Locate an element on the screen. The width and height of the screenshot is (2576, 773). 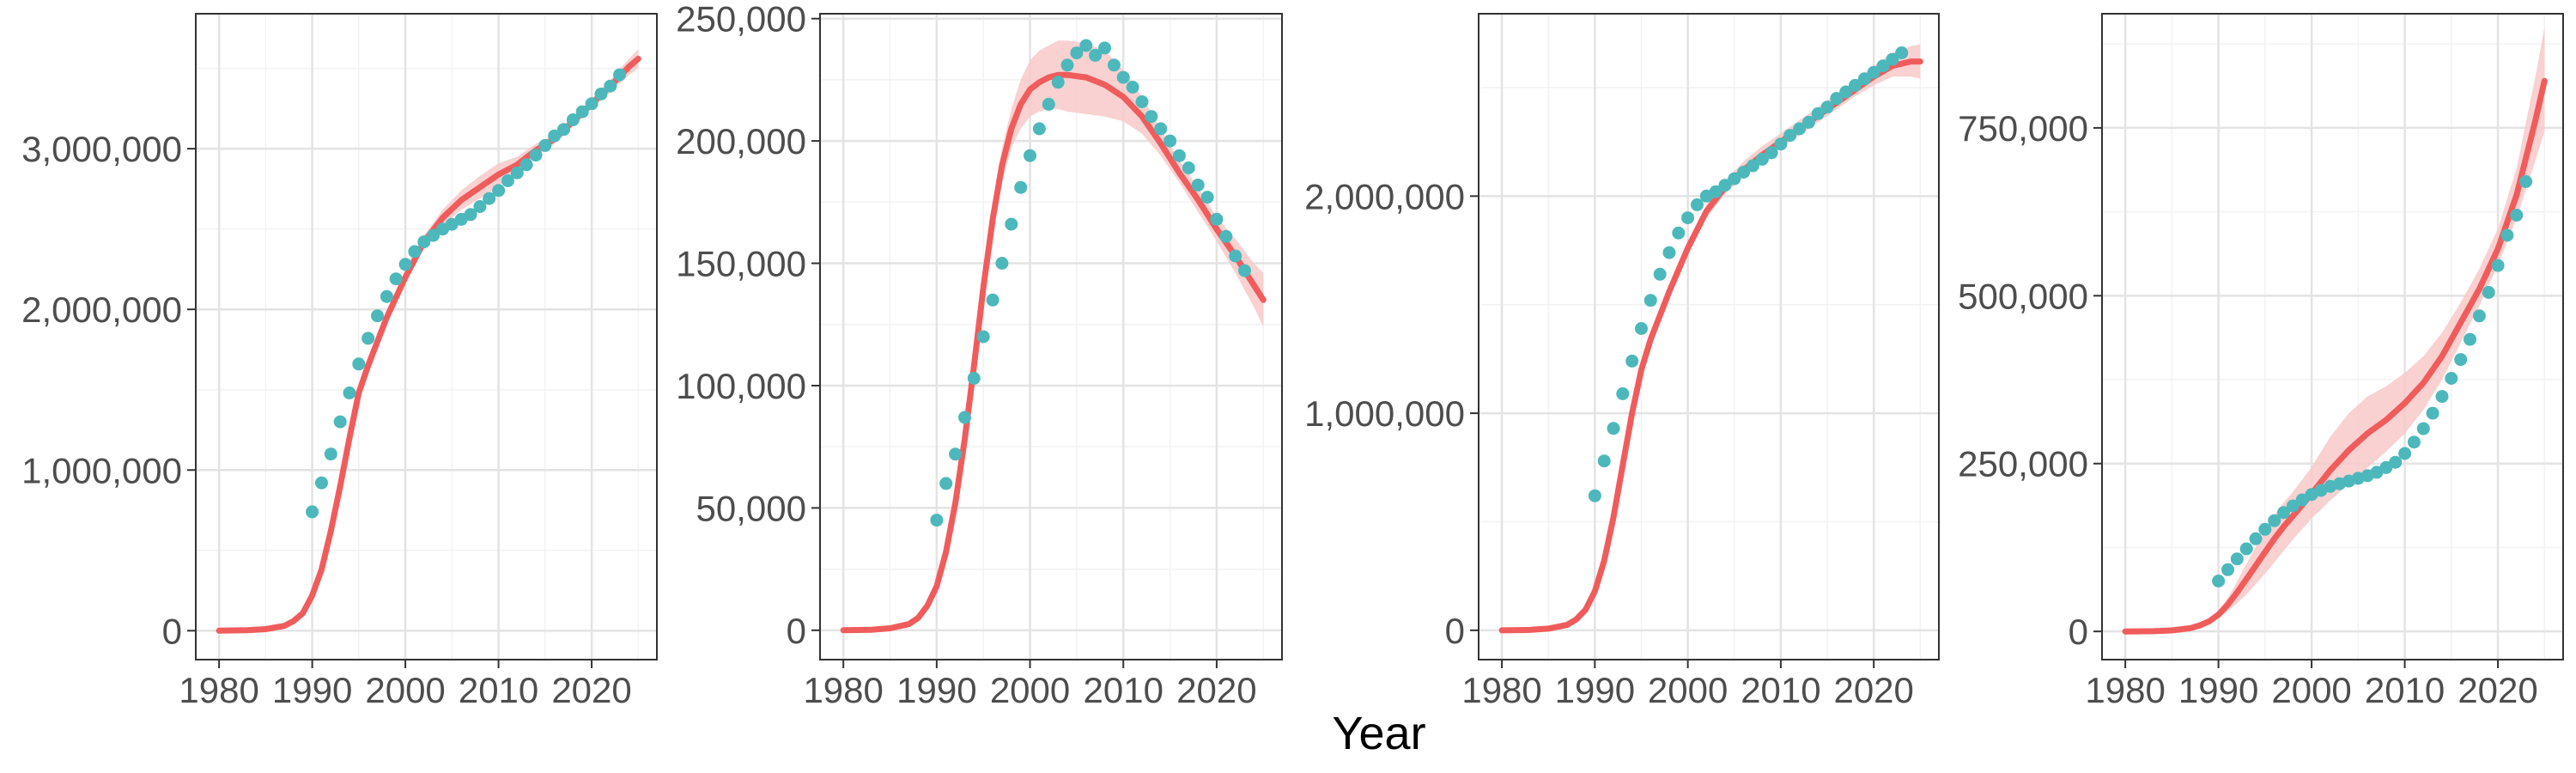
y-tick-label: 100,000 is located at coordinates (741, 386).